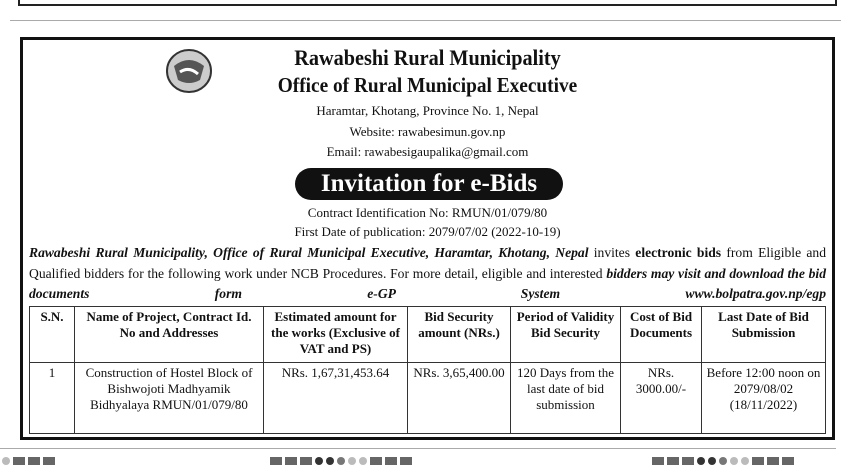 The height and width of the screenshot is (467, 841). Describe the element at coordinates (427, 3) in the screenshot. I see `previous-ad-border` at that location.